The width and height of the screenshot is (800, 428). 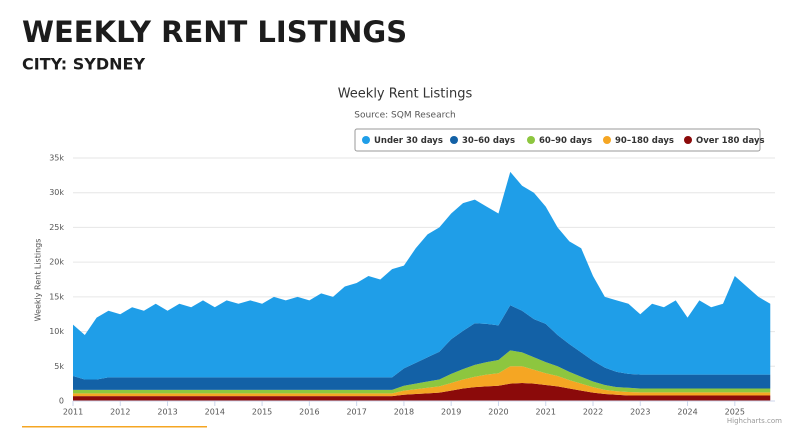 What do you see at coordinates (73, 412) in the screenshot?
I see `x-tick-label: 2011` at bounding box center [73, 412].